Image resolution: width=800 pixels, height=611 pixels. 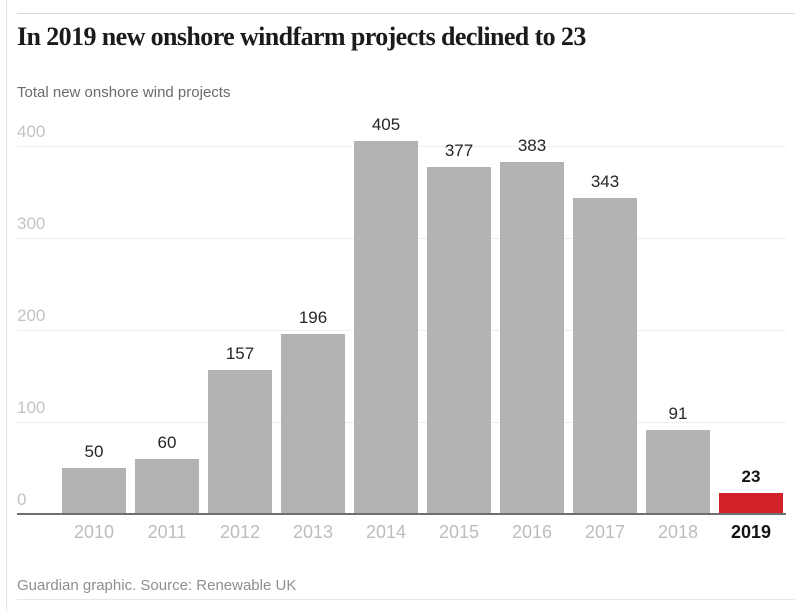 I want to click on y-tick-label-300: 300, so click(x=31, y=223).